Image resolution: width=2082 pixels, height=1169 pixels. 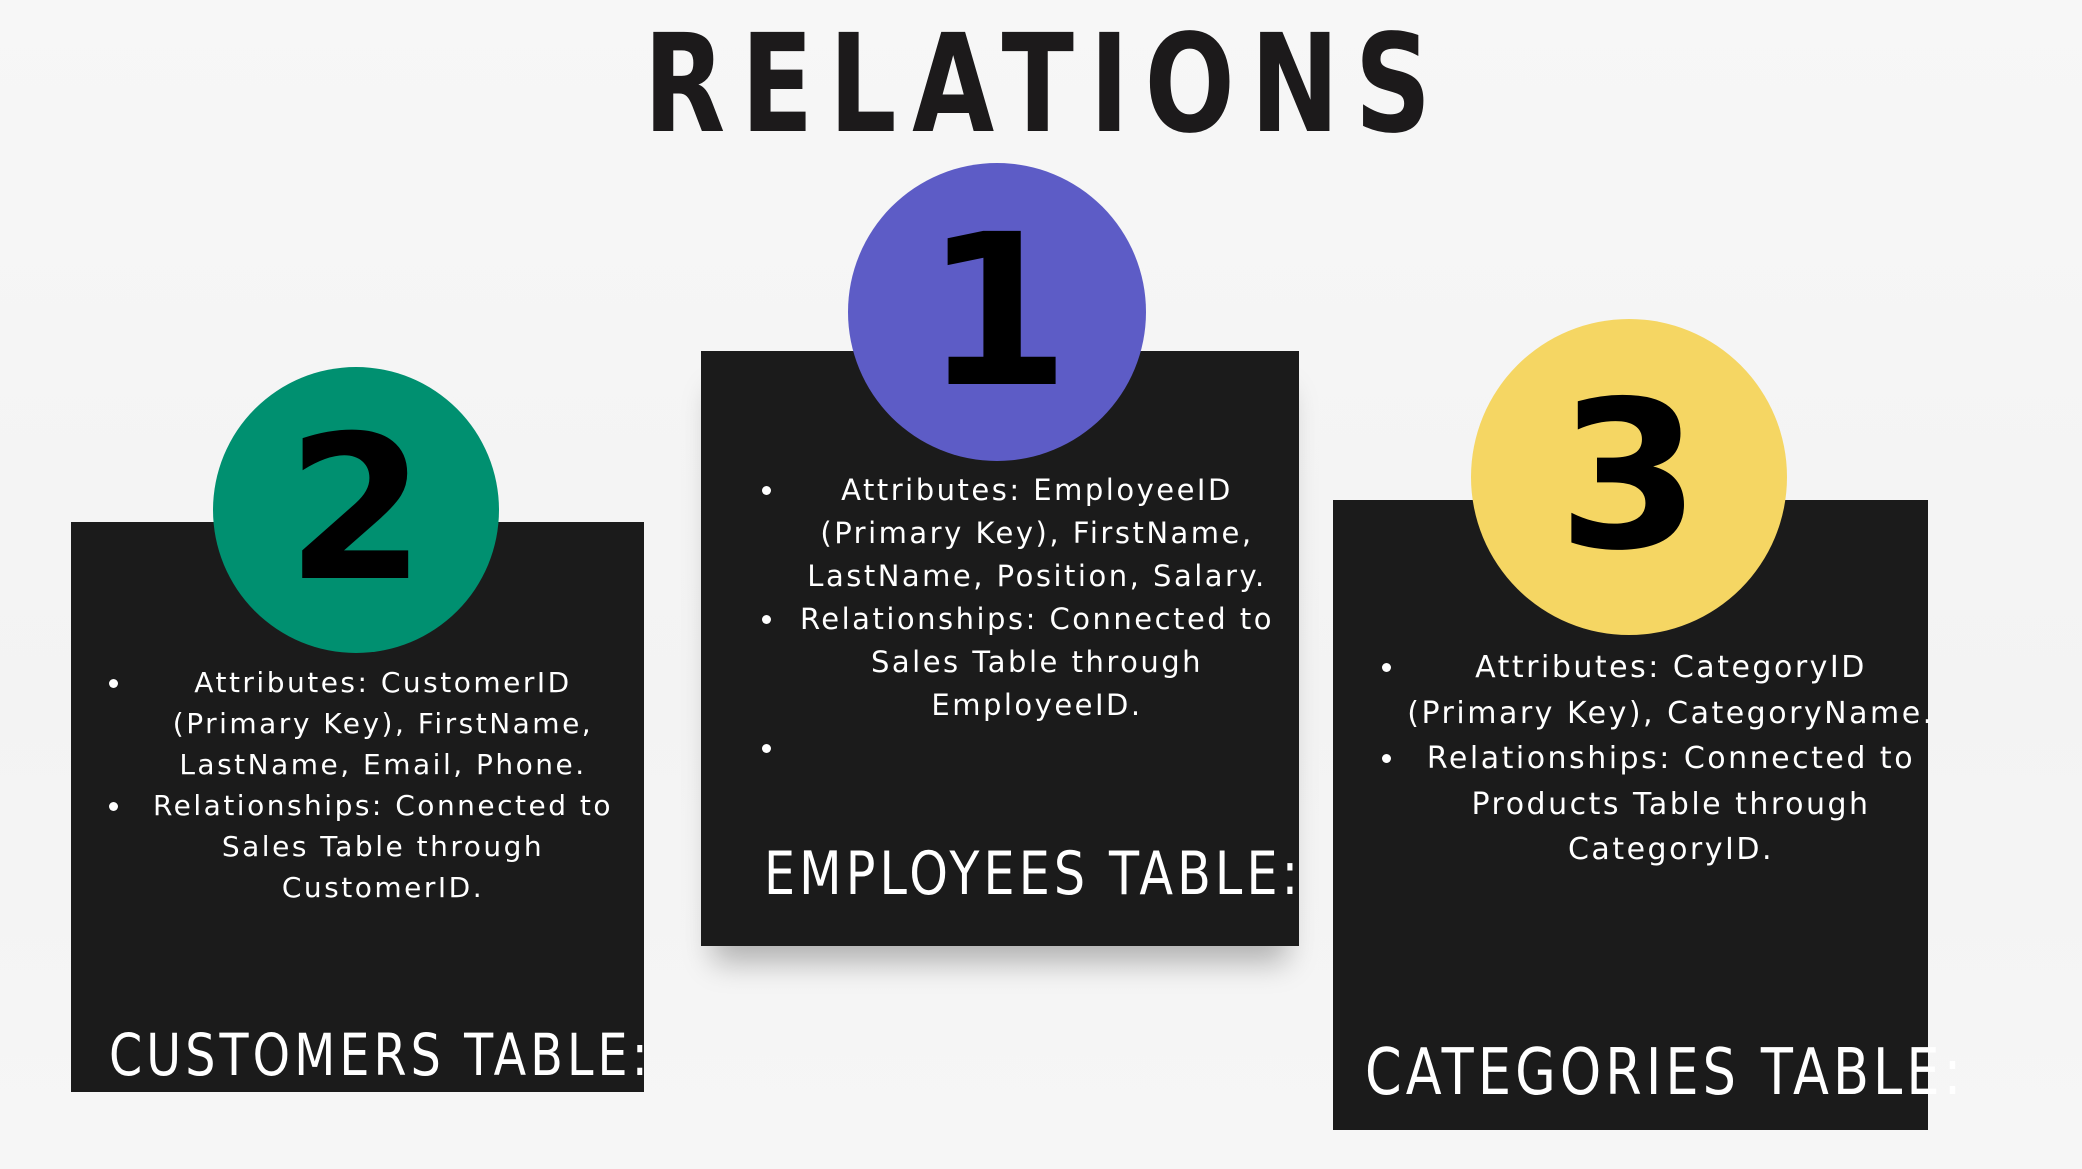 I want to click on customers-table-heading: CUSTOMERS TABLE:, so click(x=380, y=1055).